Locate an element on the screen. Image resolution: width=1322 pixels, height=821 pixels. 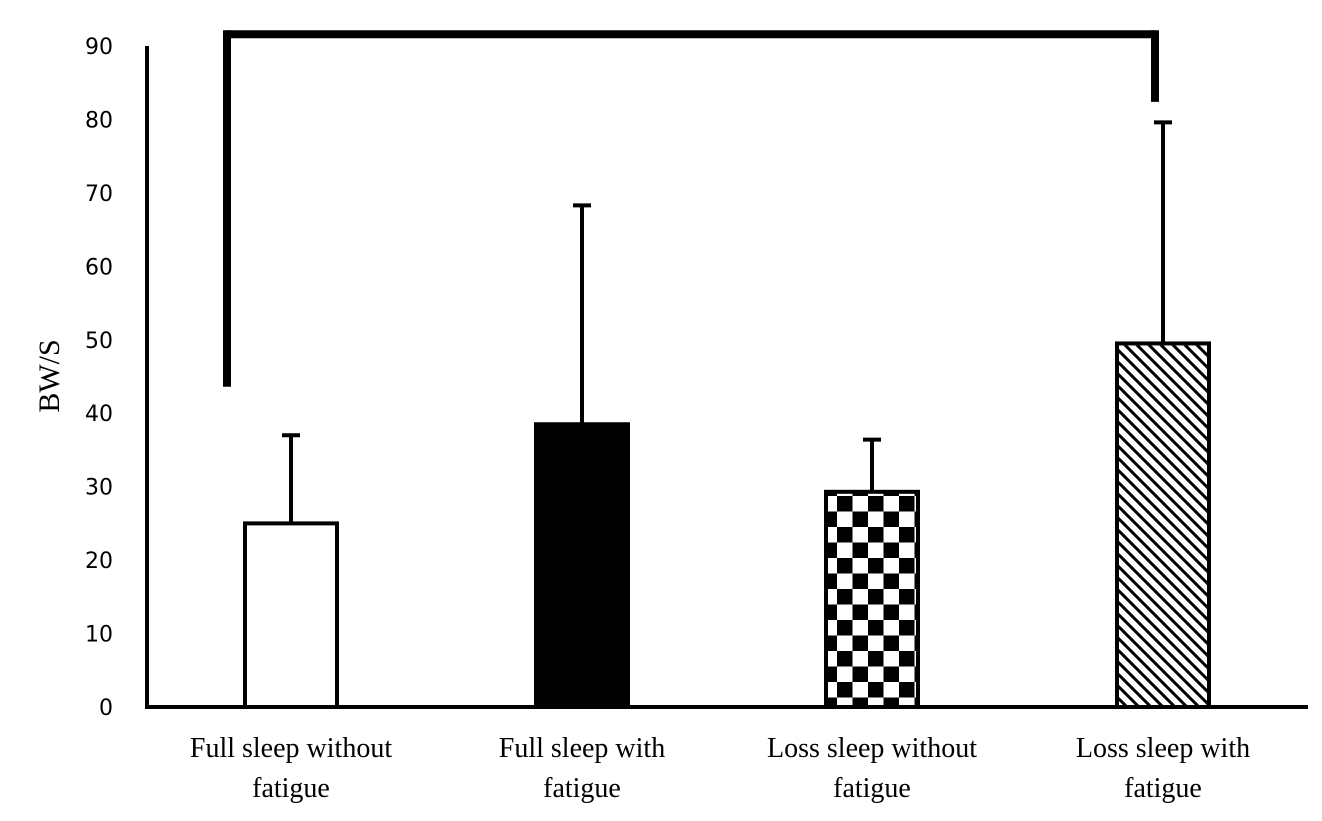
y-tick-label: 80 is located at coordinates (99, 120).